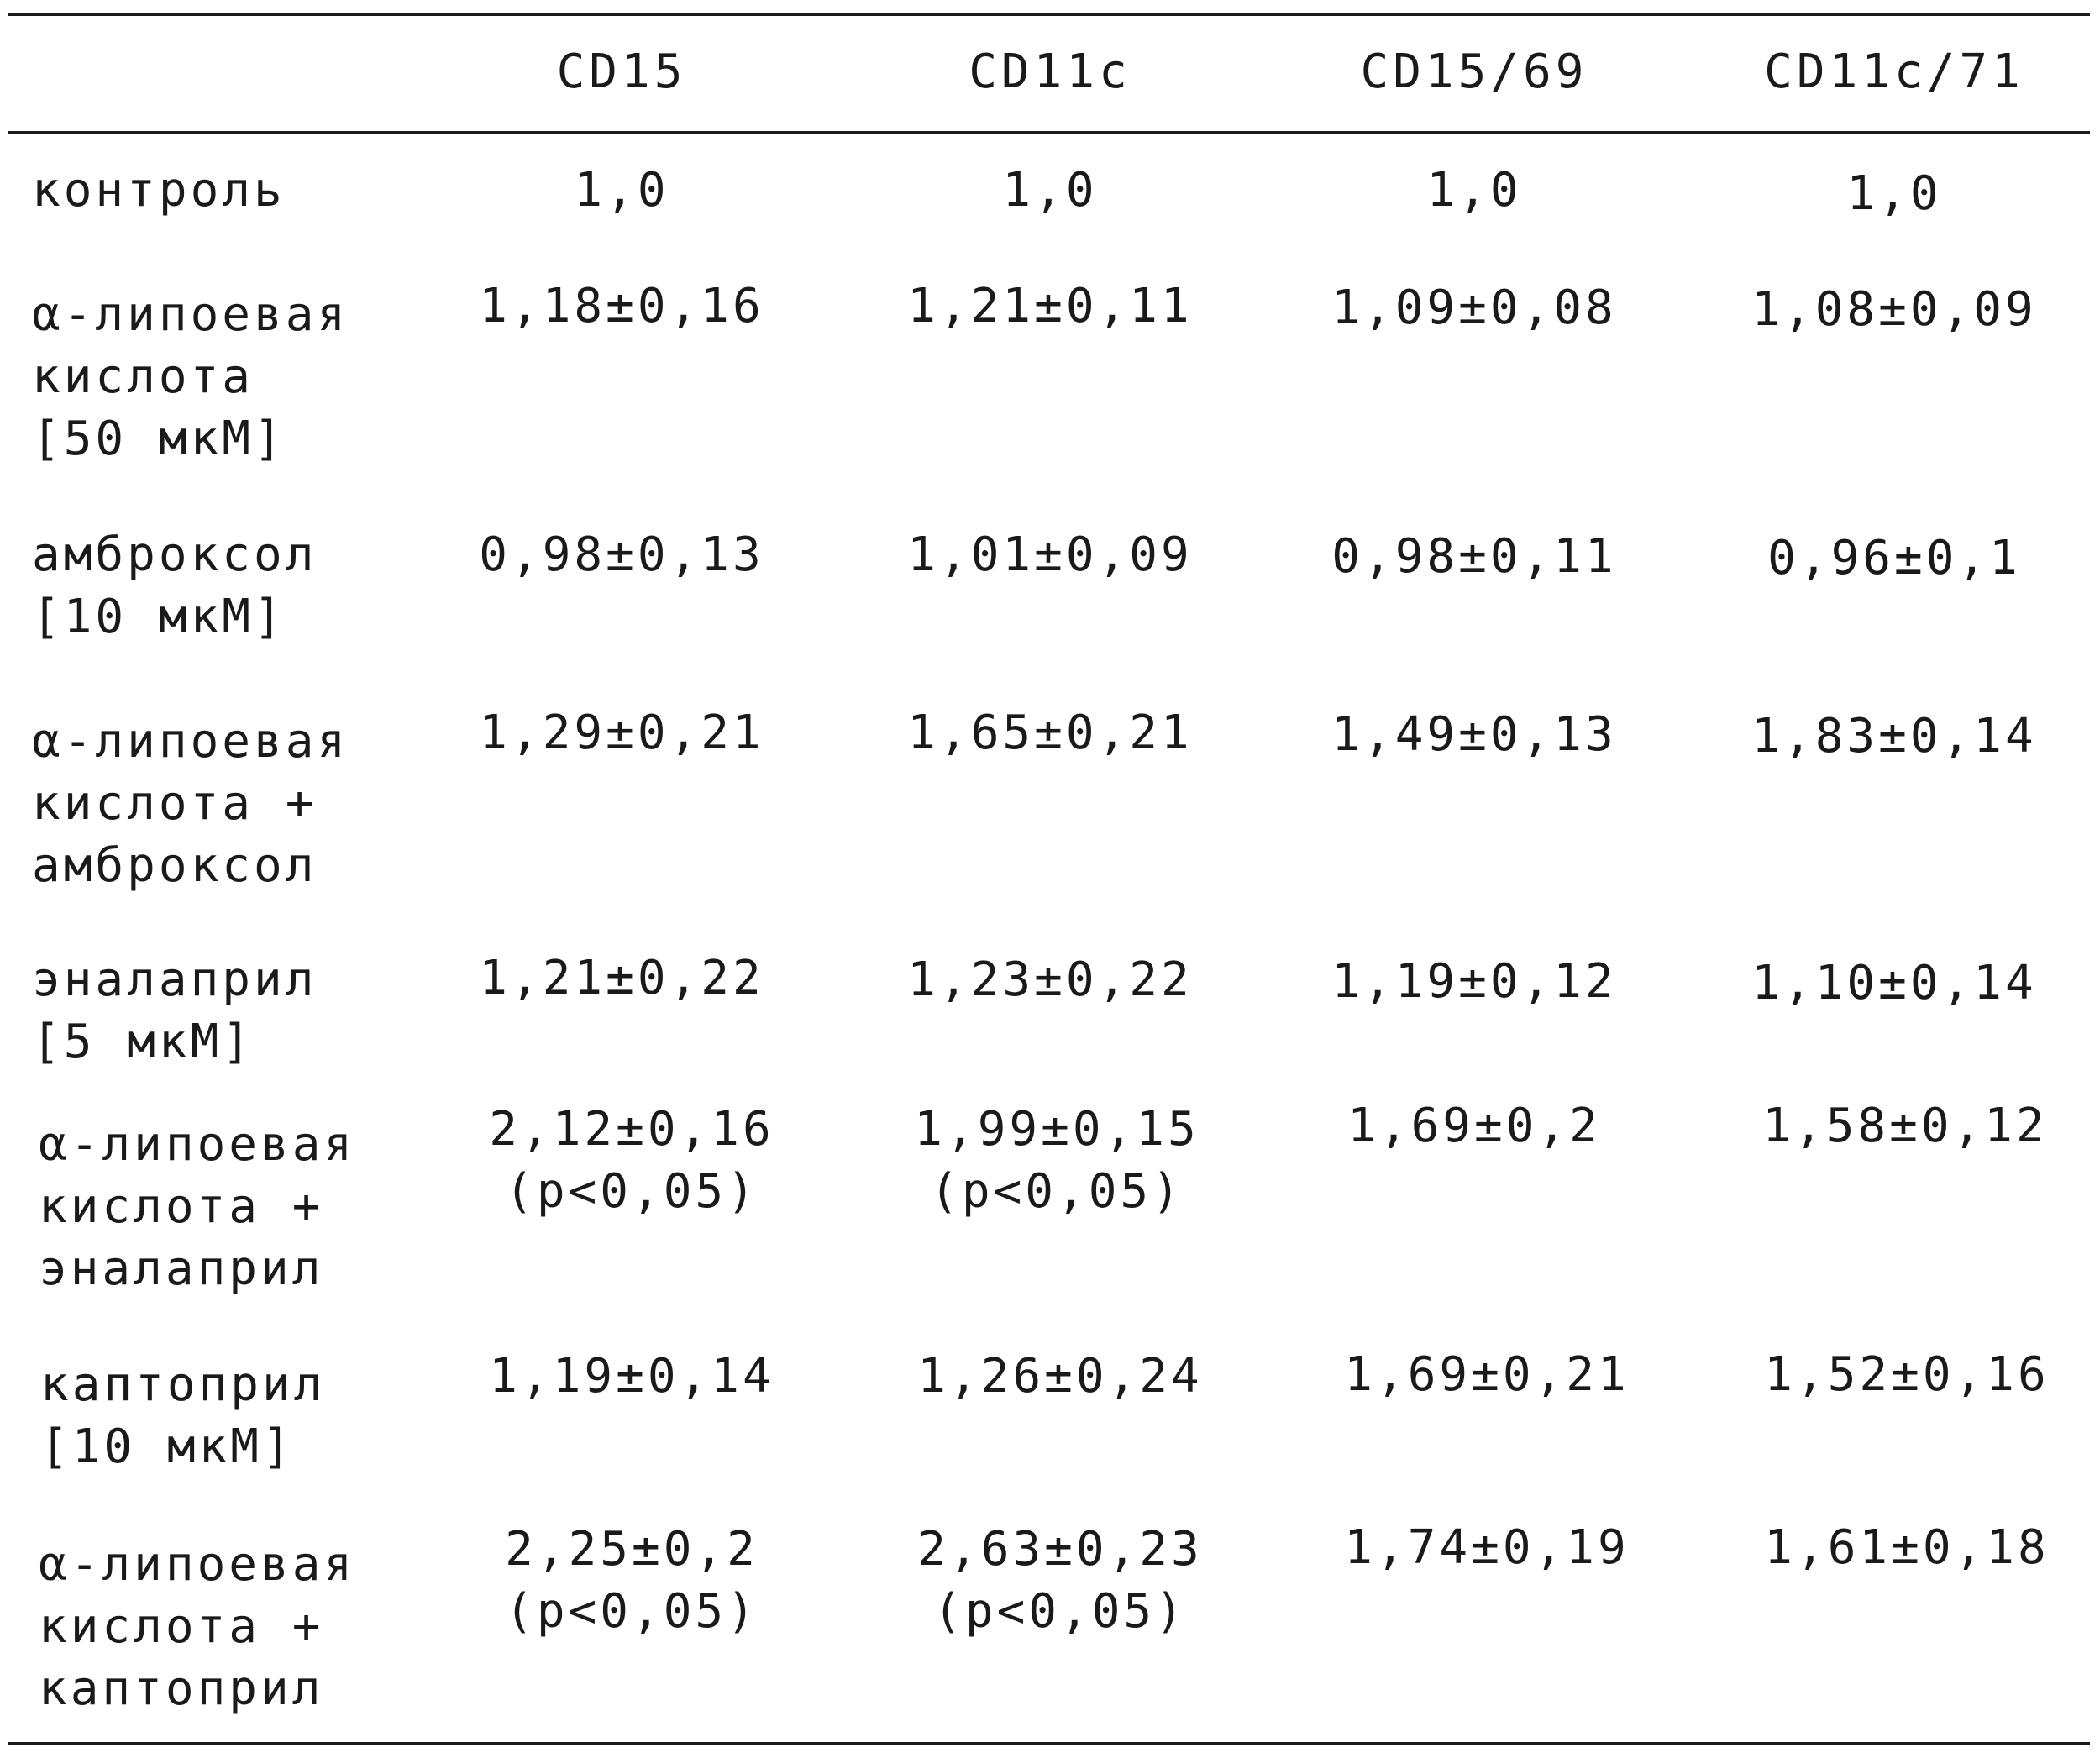 This screenshot has height=1758, width=2100. What do you see at coordinates (1902, 1548) in the screenshot?
I see `cell-lipoic-captopril-cd11c-71: 1,61±0,18` at bounding box center [1902, 1548].